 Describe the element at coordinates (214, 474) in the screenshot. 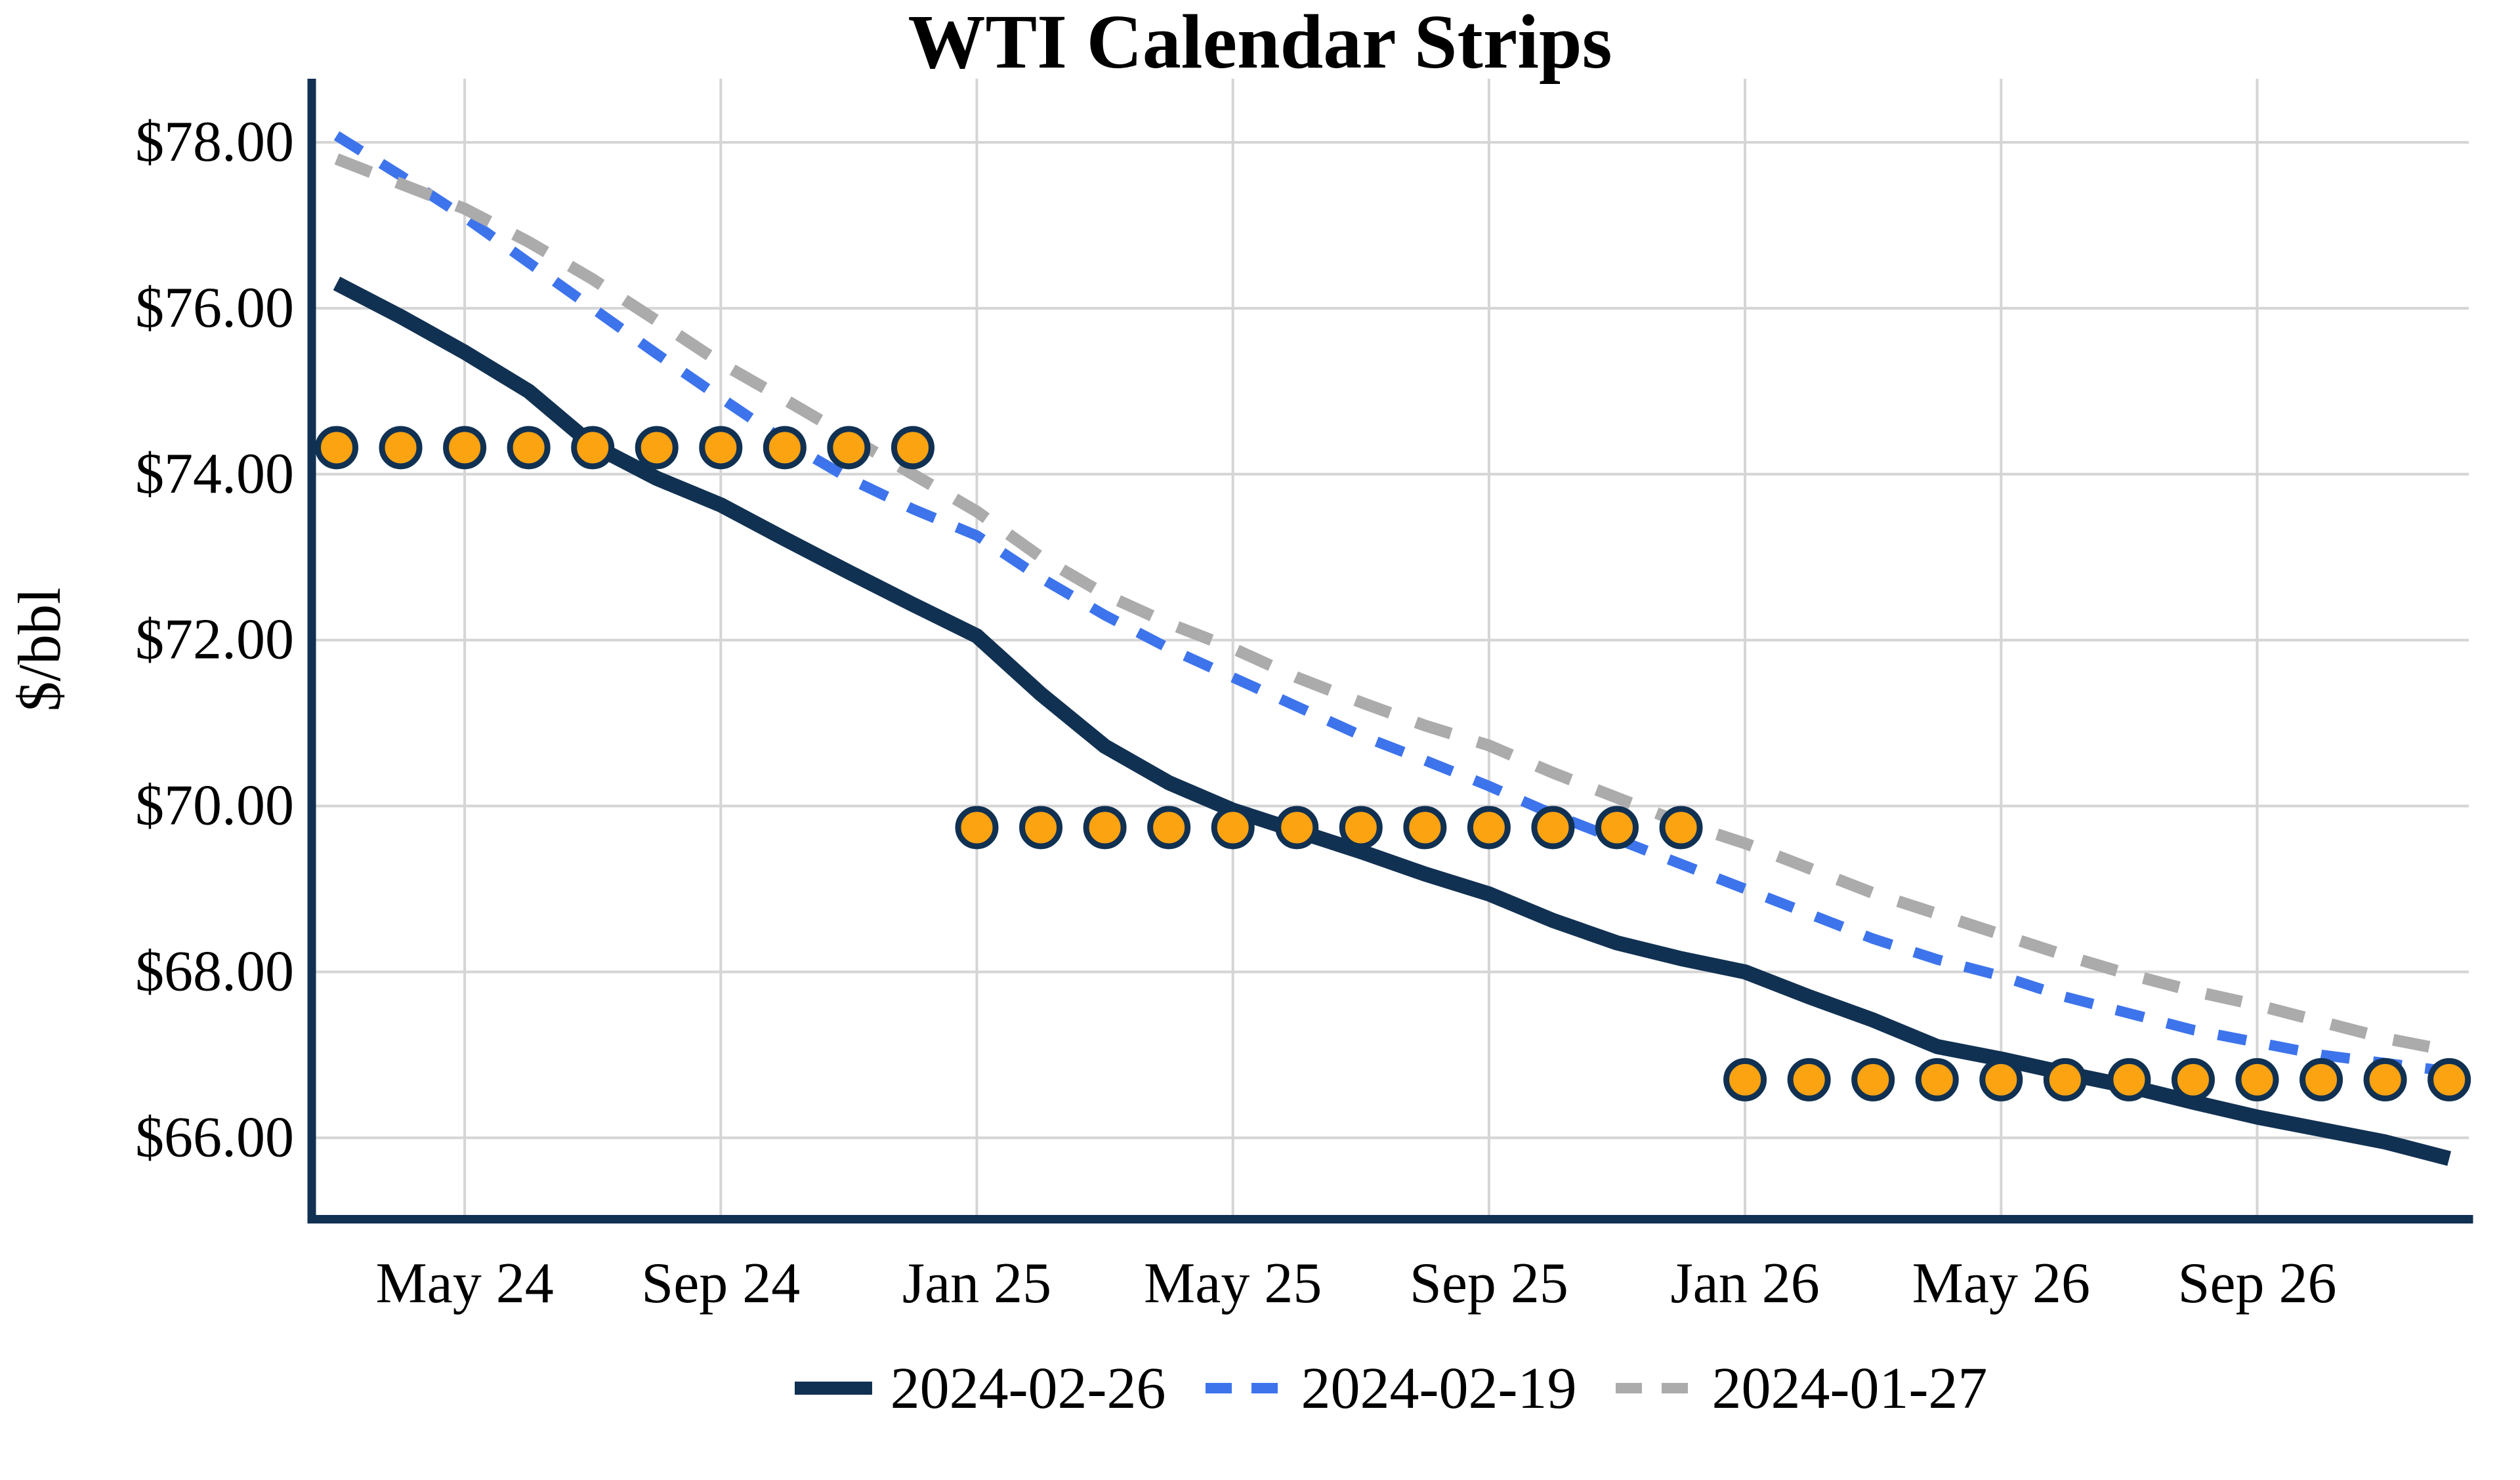

I see `y-tick-label: $74.00` at that location.